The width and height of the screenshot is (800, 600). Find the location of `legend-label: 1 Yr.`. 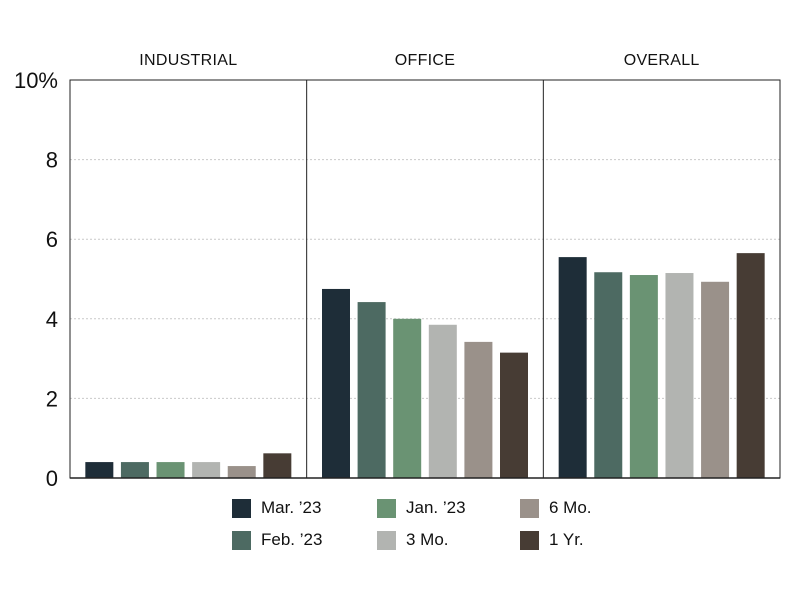

legend-label: 1 Yr. is located at coordinates (566, 539).